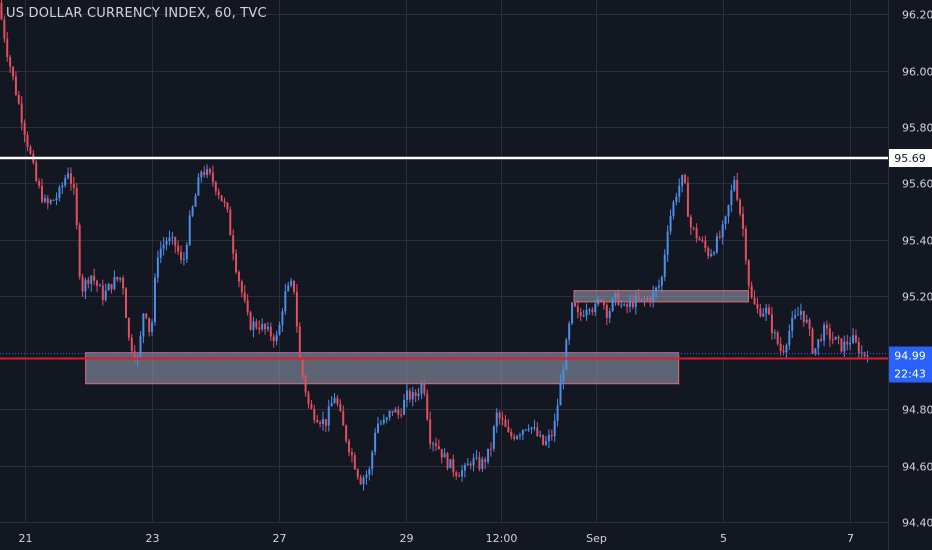 The height and width of the screenshot is (550, 932). What do you see at coordinates (661, 296) in the screenshot?
I see `small-zone` at bounding box center [661, 296].